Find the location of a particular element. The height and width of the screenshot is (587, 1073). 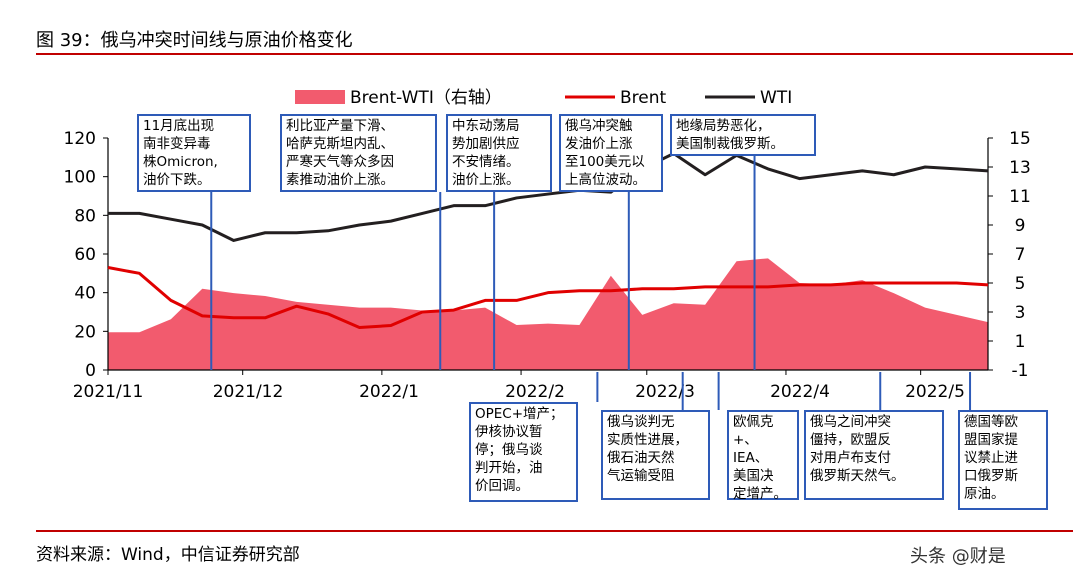

y-right-tick-label: -1 is located at coordinates (1020, 371).